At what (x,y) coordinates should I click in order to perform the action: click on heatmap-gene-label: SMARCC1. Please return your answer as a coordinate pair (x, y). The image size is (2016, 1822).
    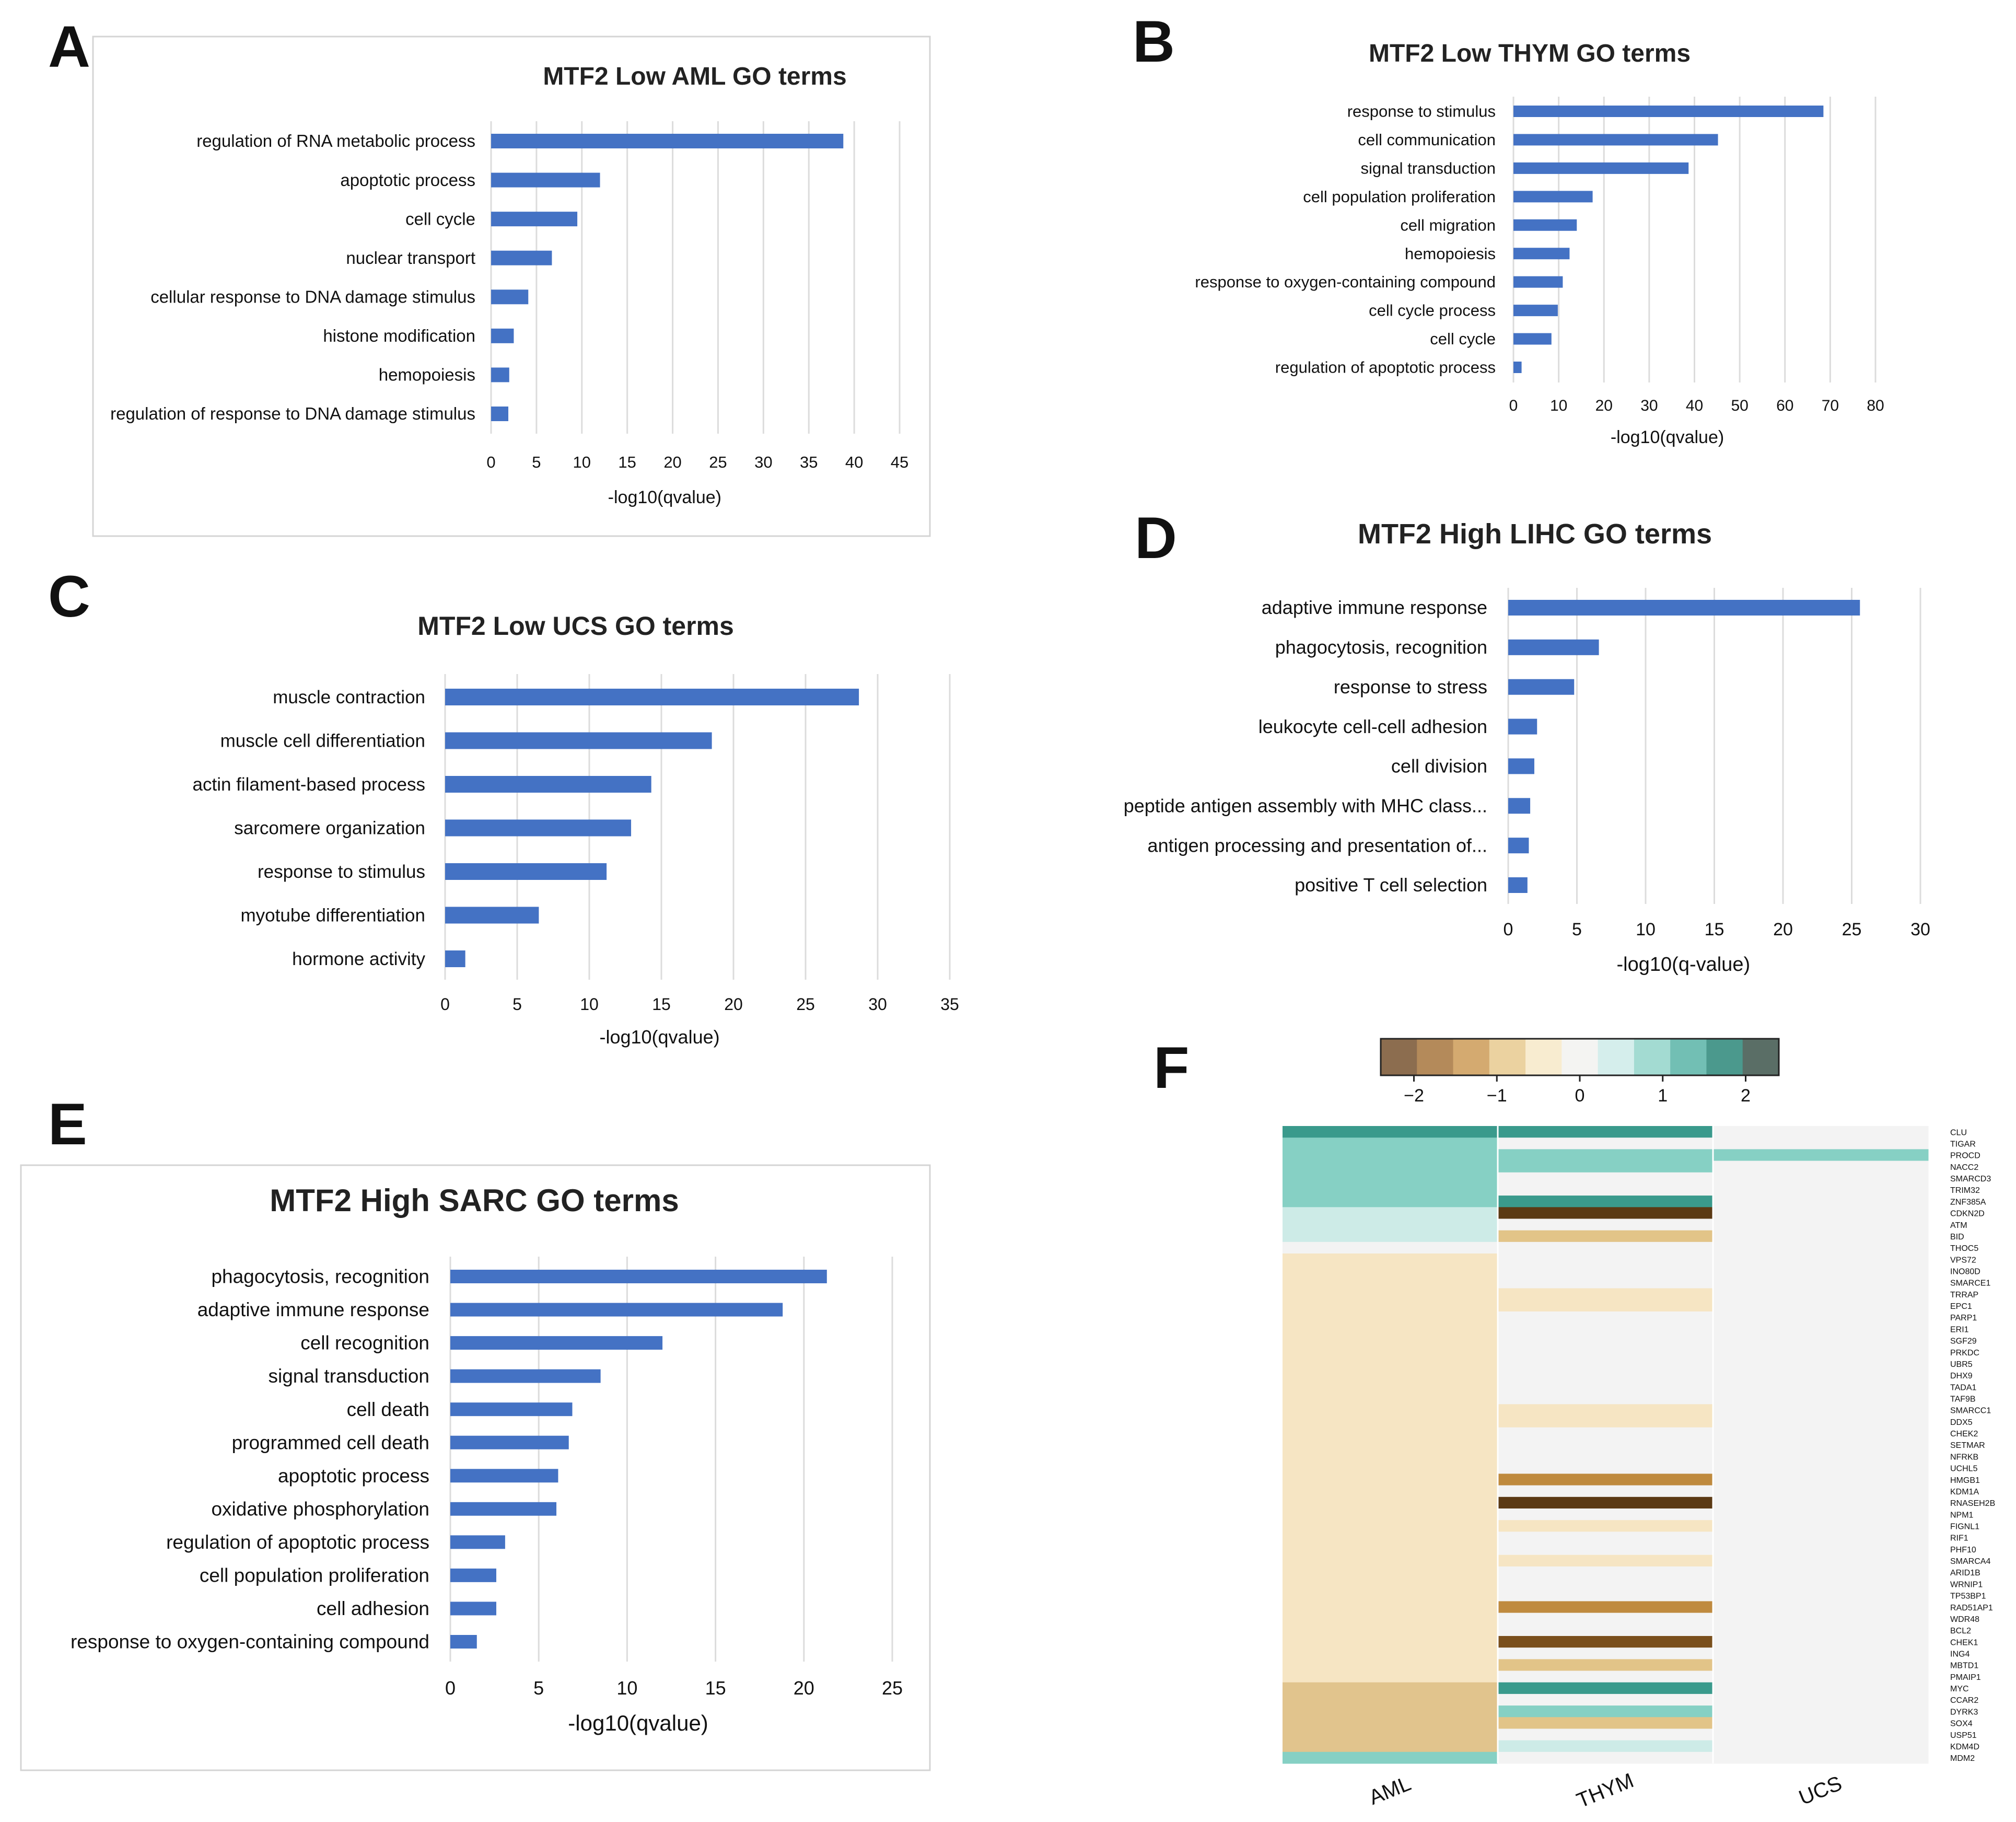
    Looking at the image, I should click on (1970, 1411).